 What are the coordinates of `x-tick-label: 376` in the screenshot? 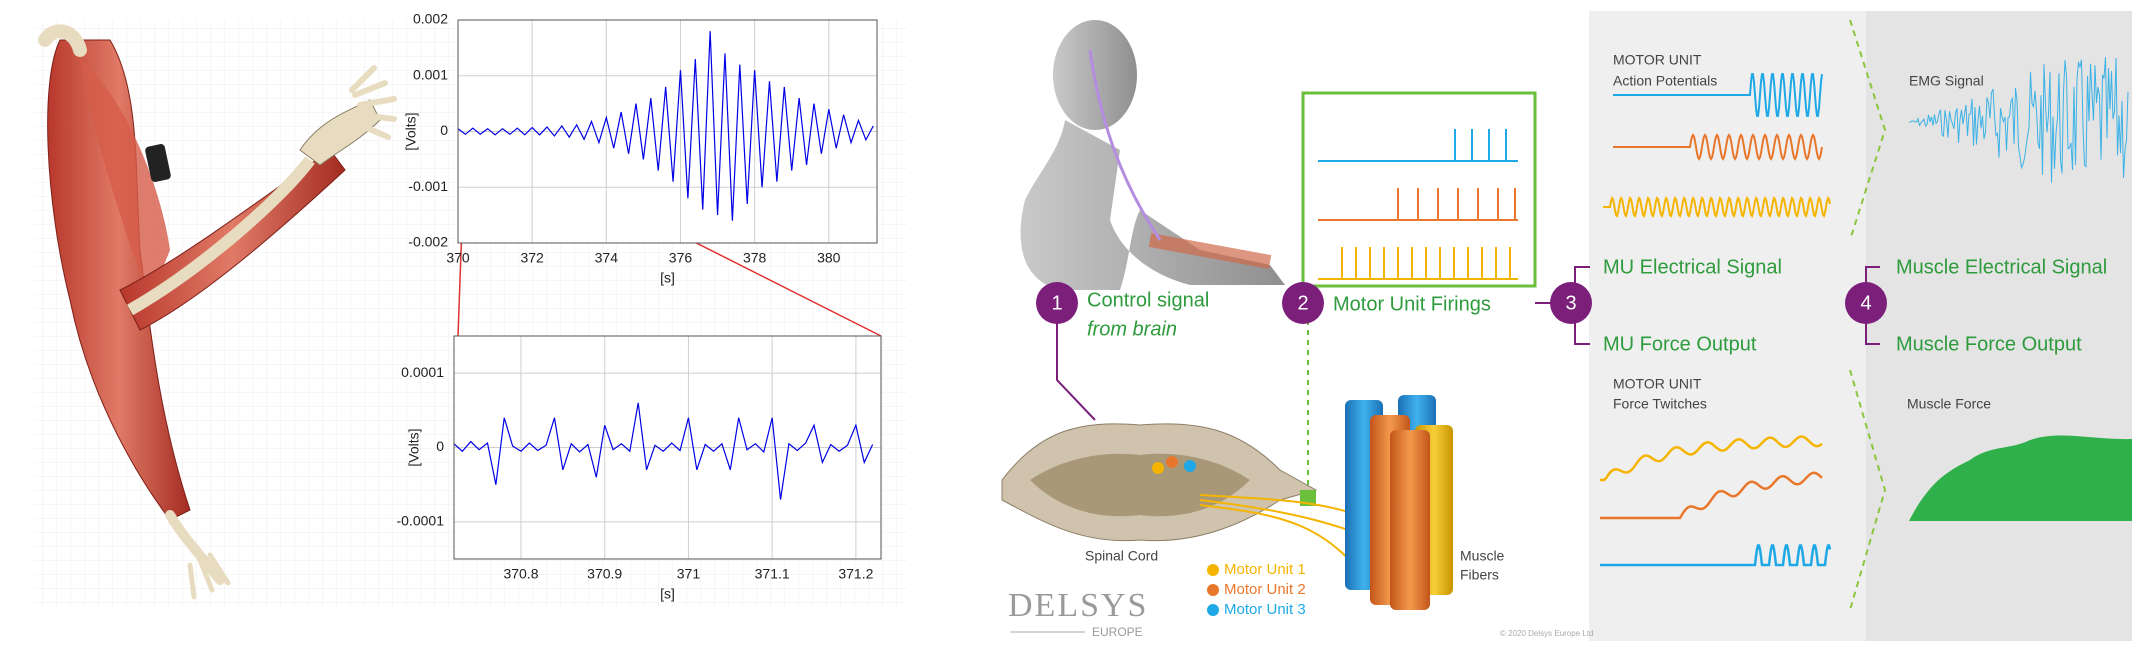 It's located at (681, 258).